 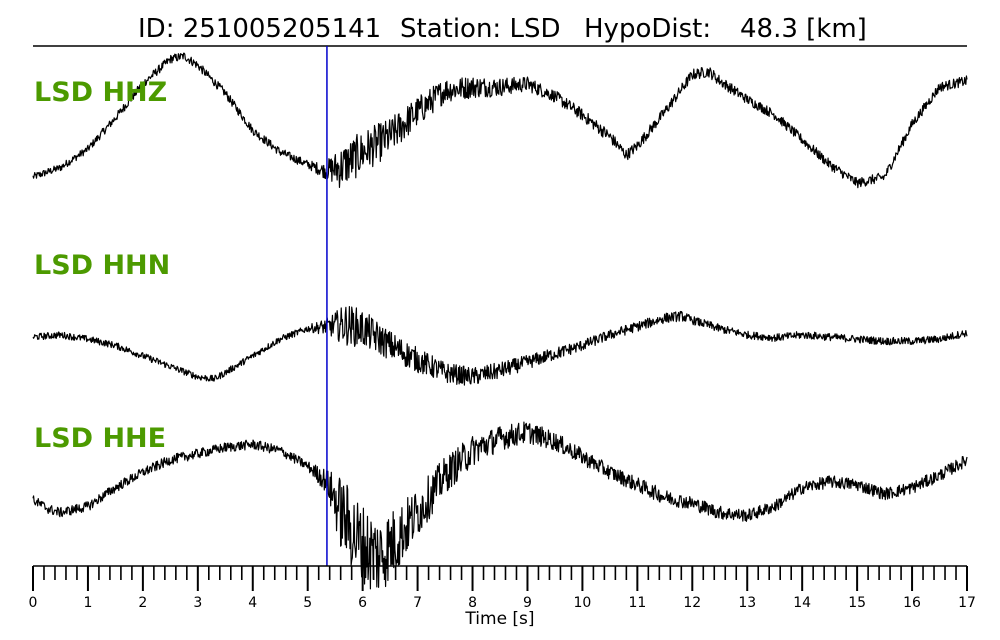 I want to click on x-tick-label: 13, so click(x=747, y=603).